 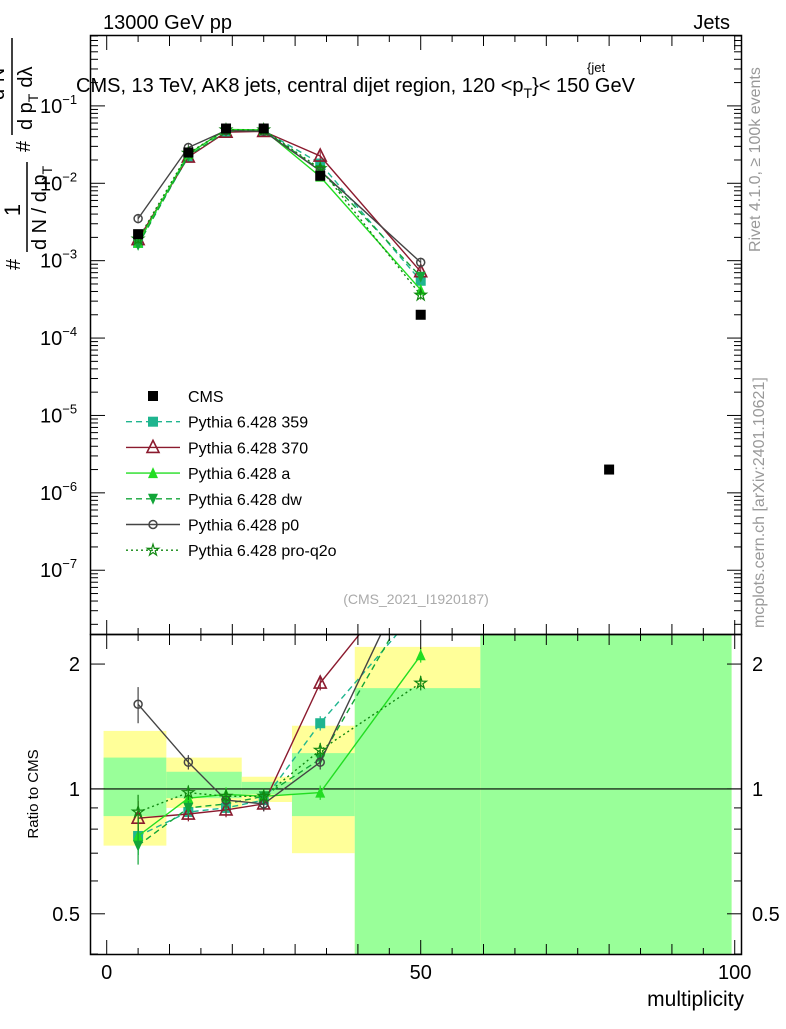 I want to click on x-axis-label: multiplicity, so click(x=695, y=999).